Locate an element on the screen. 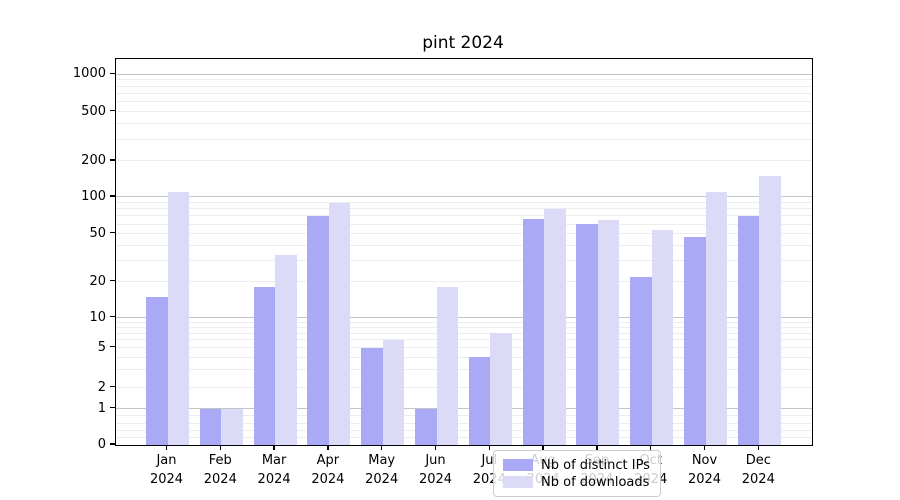  bar-may-downloads is located at coordinates (393, 392).